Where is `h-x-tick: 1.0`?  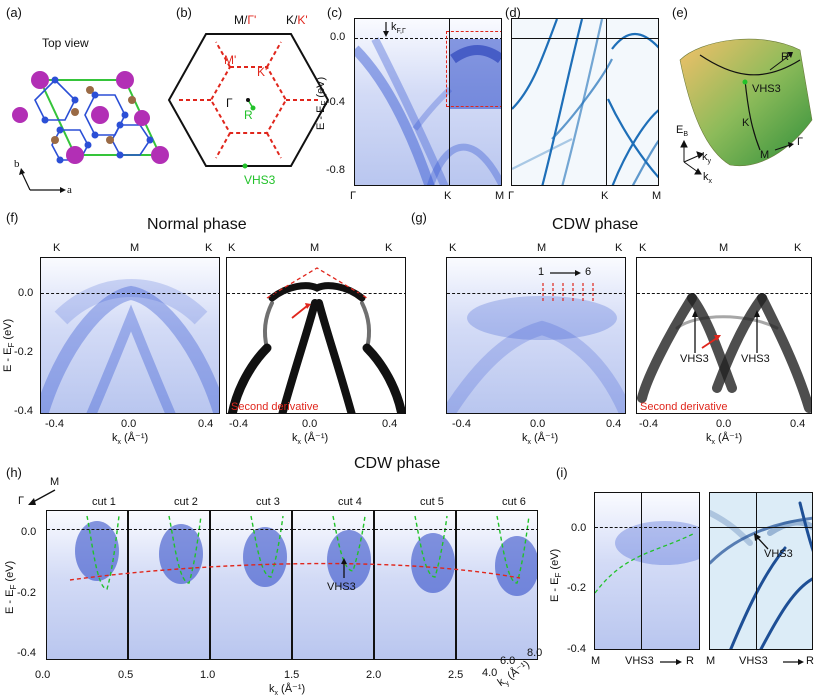
h-x-tick: 1.0 is located at coordinates (208, 675).